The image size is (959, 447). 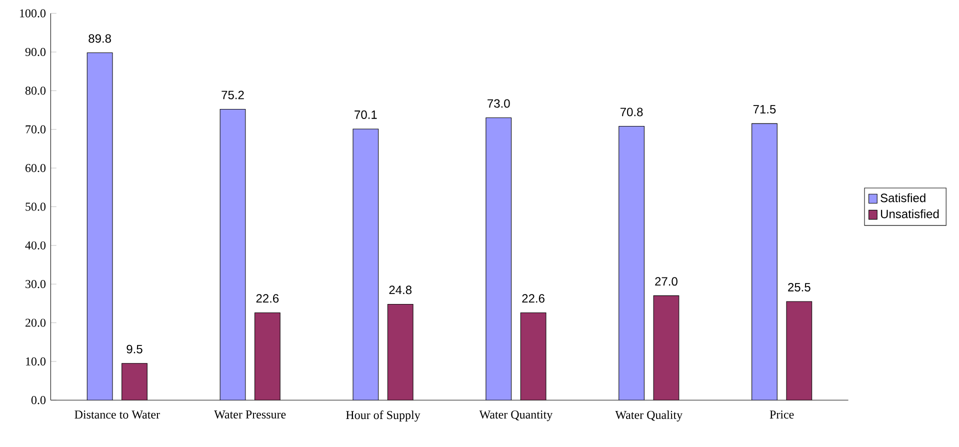 What do you see at coordinates (36, 206) in the screenshot?
I see `y-tick-label: 50.0` at bounding box center [36, 206].